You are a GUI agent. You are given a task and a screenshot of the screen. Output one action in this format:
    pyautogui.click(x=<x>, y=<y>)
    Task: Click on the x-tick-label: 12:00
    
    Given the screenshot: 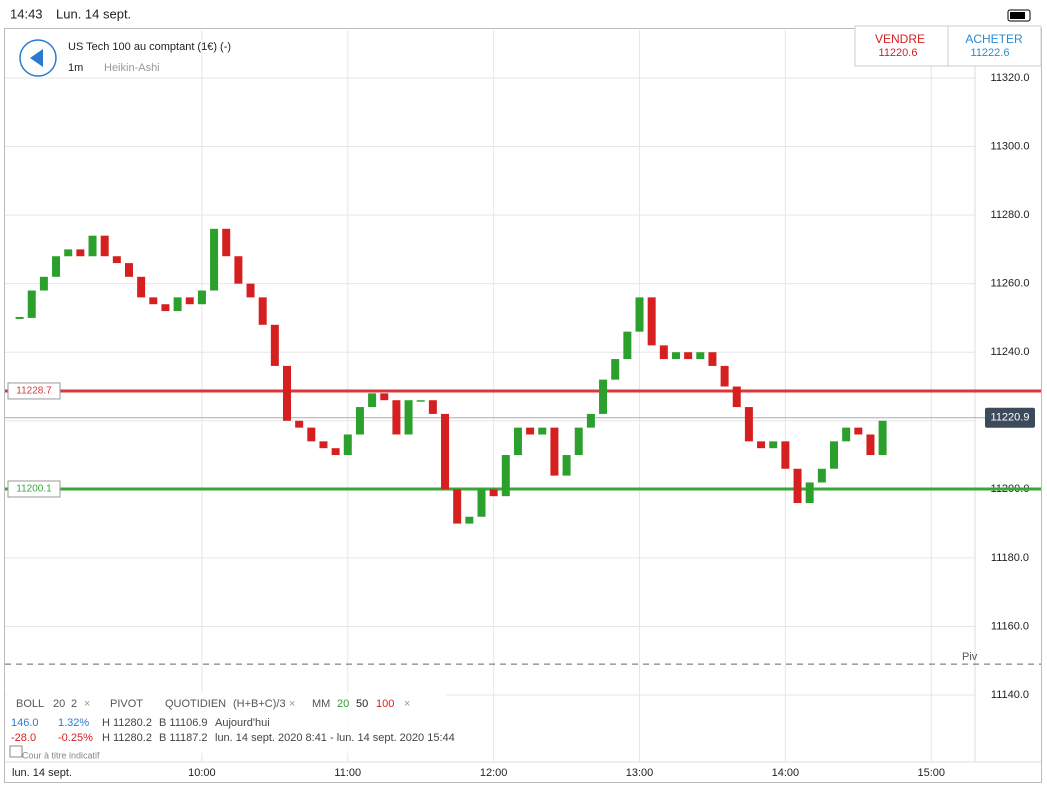 What is the action you would take?
    pyautogui.click(x=494, y=773)
    